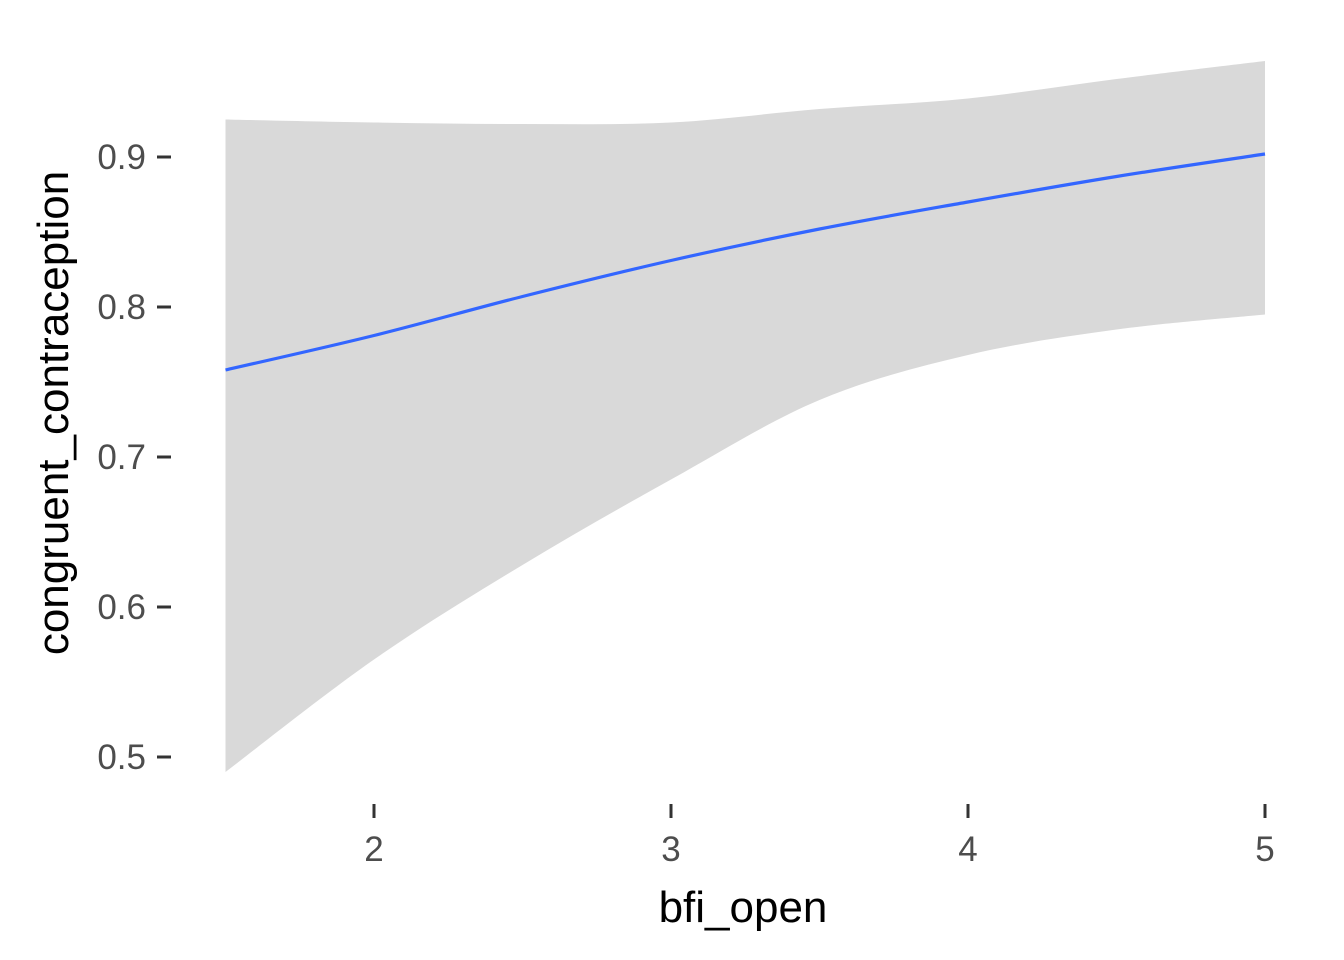 Image resolution: width=1344 pixels, height=960 pixels. What do you see at coordinates (967, 849) in the screenshot?
I see `x-tick-label: 4` at bounding box center [967, 849].